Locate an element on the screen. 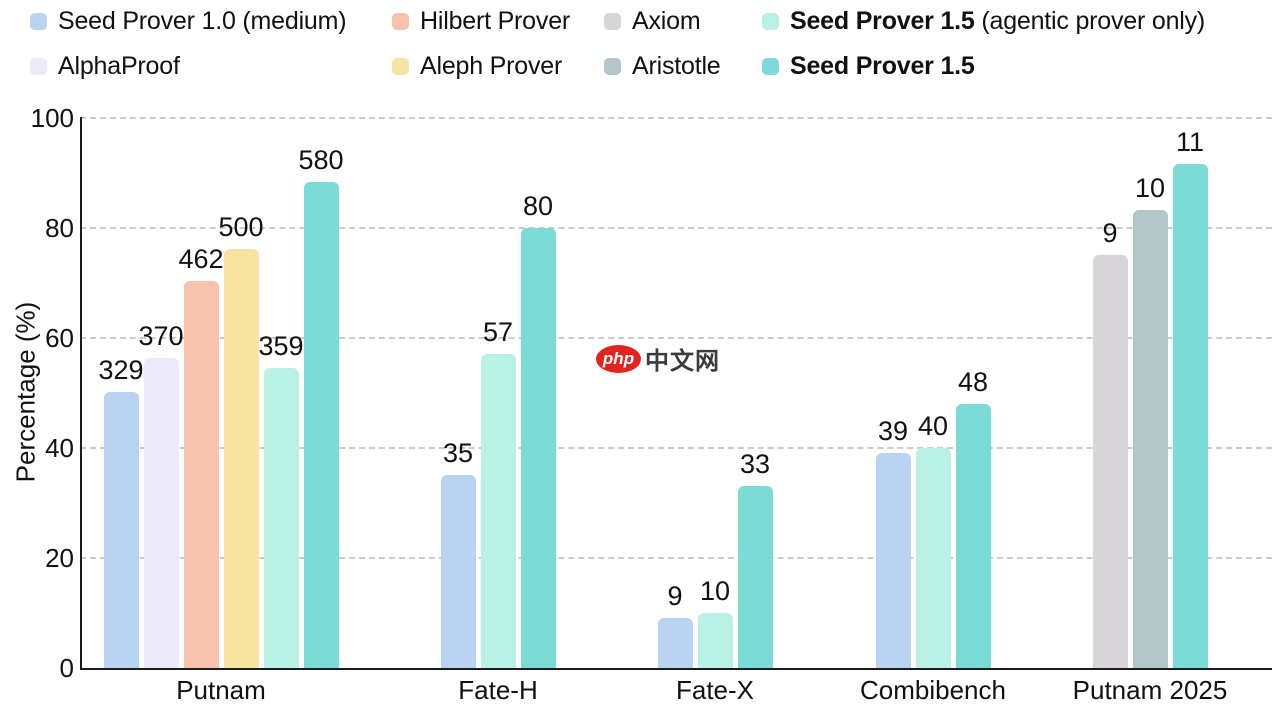 Image resolution: width=1280 pixels, height=712 pixels. legend-item-seed-prover-1-0-medium: Seed Prover 1.0 (medium) is located at coordinates (188, 21).